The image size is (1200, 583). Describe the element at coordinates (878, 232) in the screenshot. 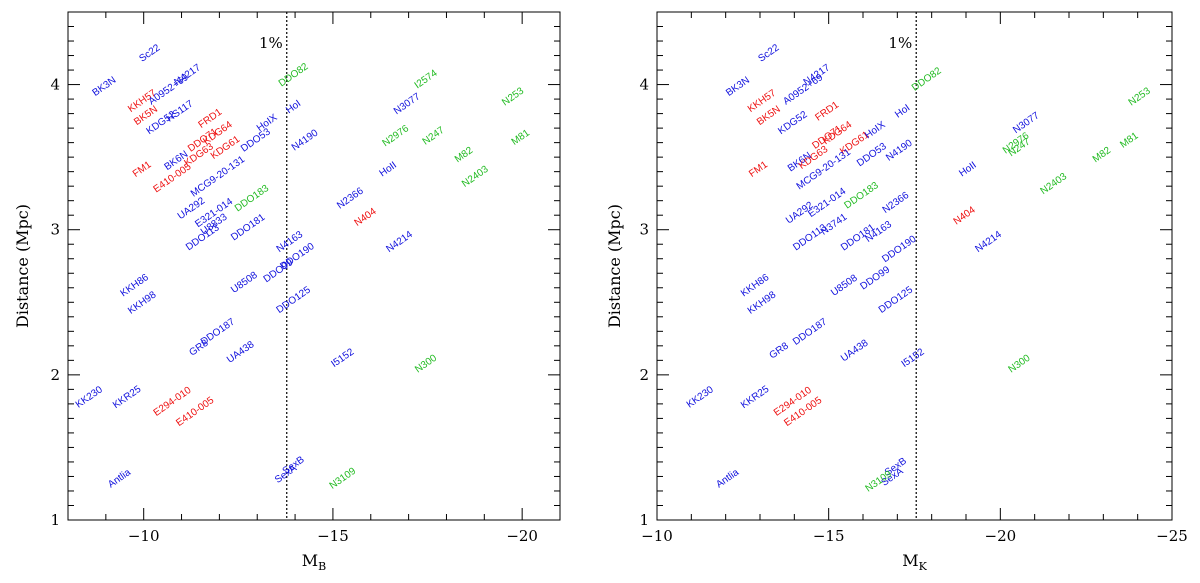

I see `data-point-label: N4163` at that location.